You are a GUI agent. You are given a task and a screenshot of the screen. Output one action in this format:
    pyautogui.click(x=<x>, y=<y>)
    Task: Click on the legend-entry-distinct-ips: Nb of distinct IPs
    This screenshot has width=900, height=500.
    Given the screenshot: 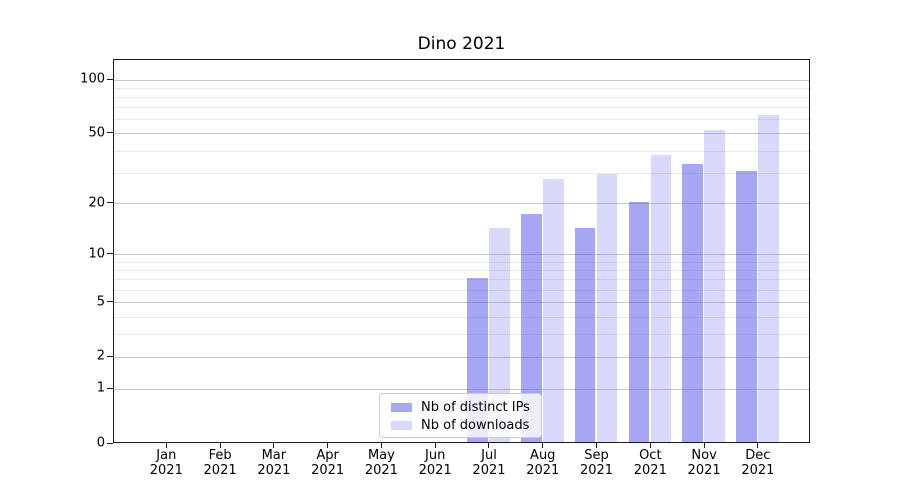 What is the action you would take?
    pyautogui.click(x=460, y=407)
    